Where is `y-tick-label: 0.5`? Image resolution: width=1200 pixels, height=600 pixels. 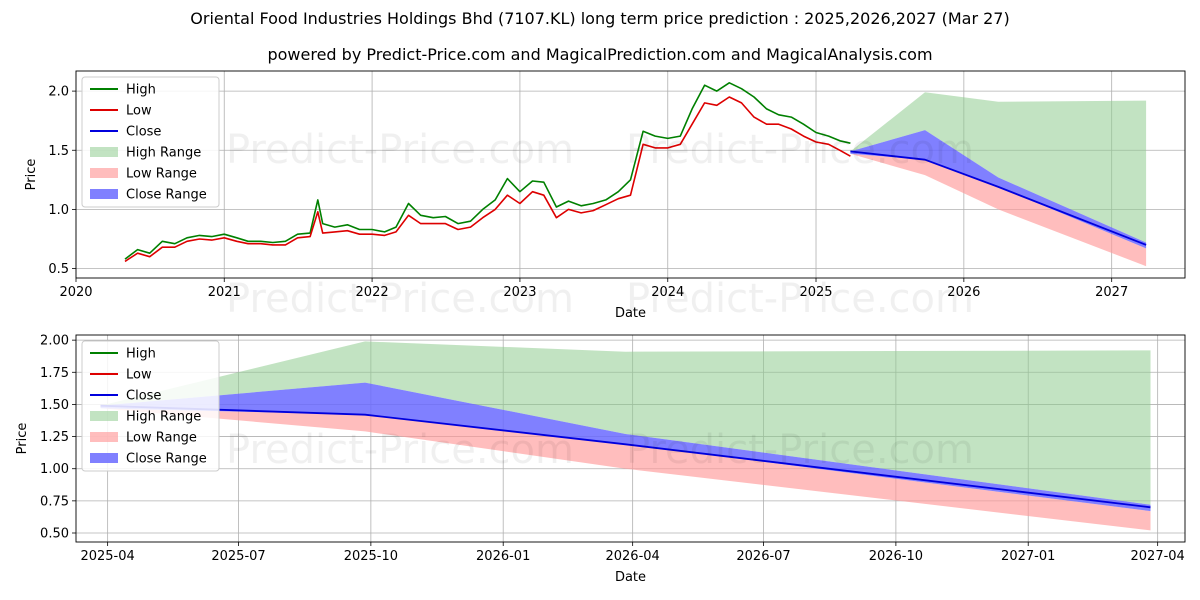
y-tick-label: 0.5 is located at coordinates (58, 269).